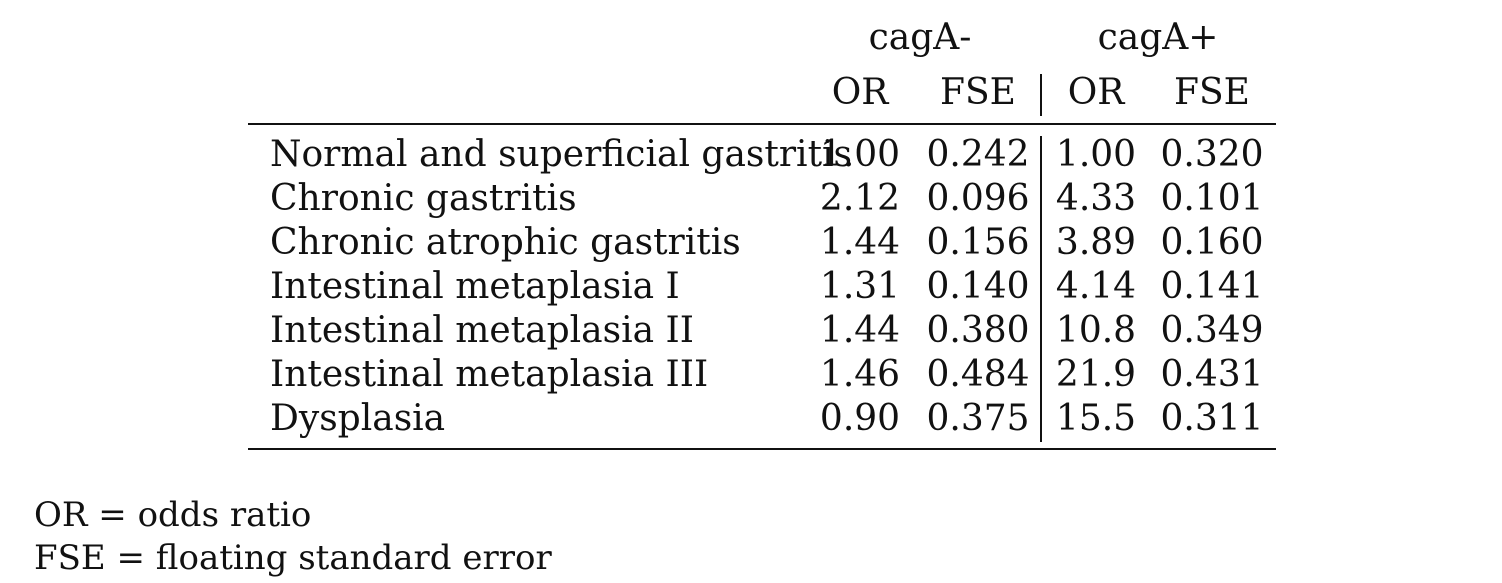 The width and height of the screenshot is (1502, 583). I want to click on or-positive-cell: 4.14, so click(1096, 286).